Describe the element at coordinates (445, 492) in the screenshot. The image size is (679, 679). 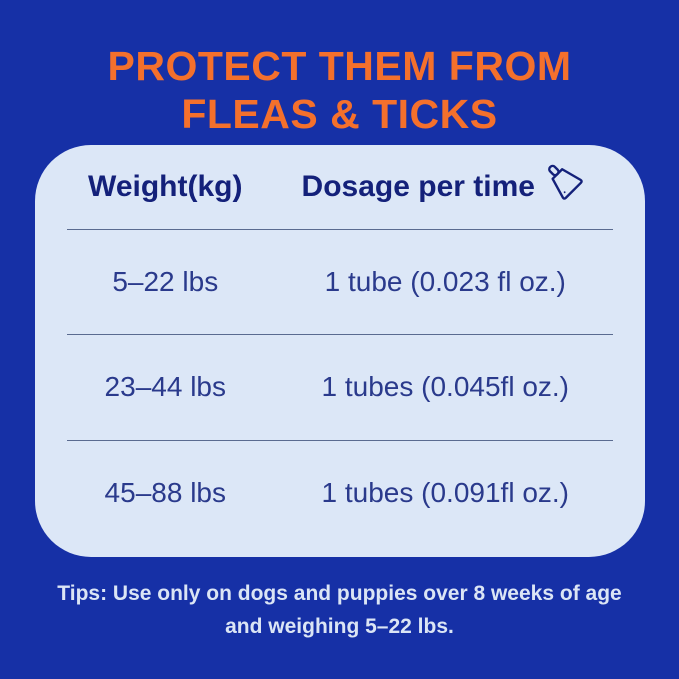
I see `dosage-cell: 1 tubes (0.091fl oz.)` at that location.